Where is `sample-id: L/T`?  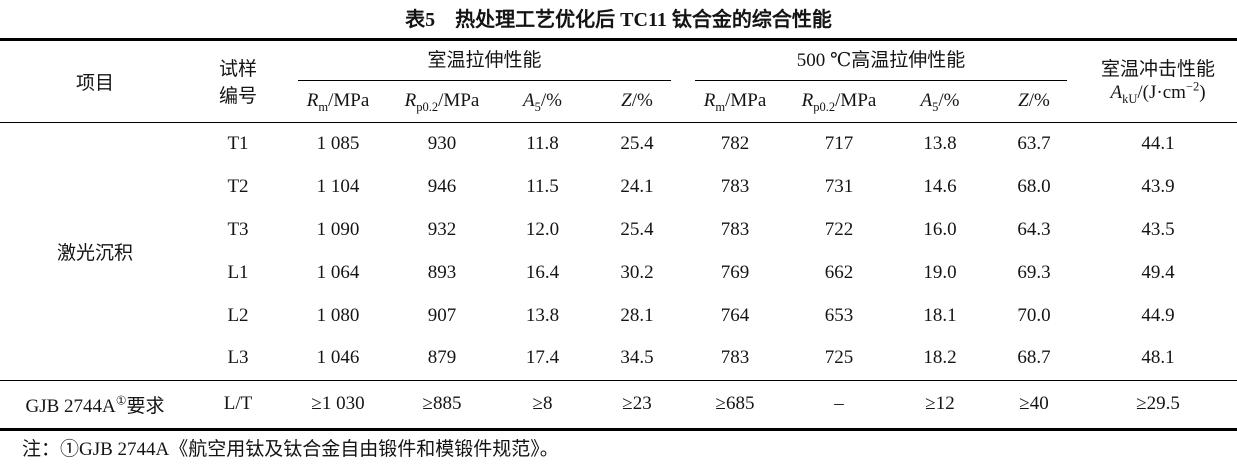
sample-id: L/T is located at coordinates (238, 404).